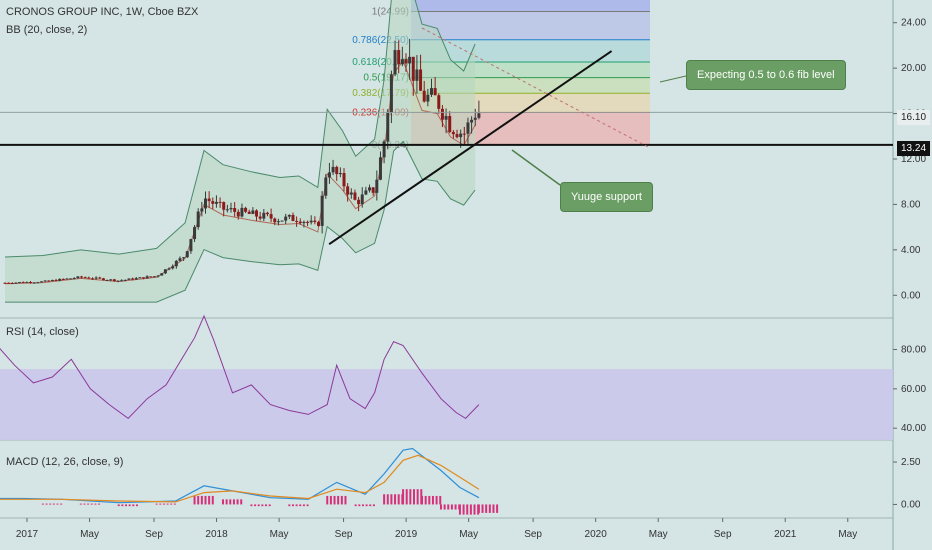  Describe the element at coordinates (913, 349) in the screenshot. I see `rsi-tick-label: 80.00` at that location.